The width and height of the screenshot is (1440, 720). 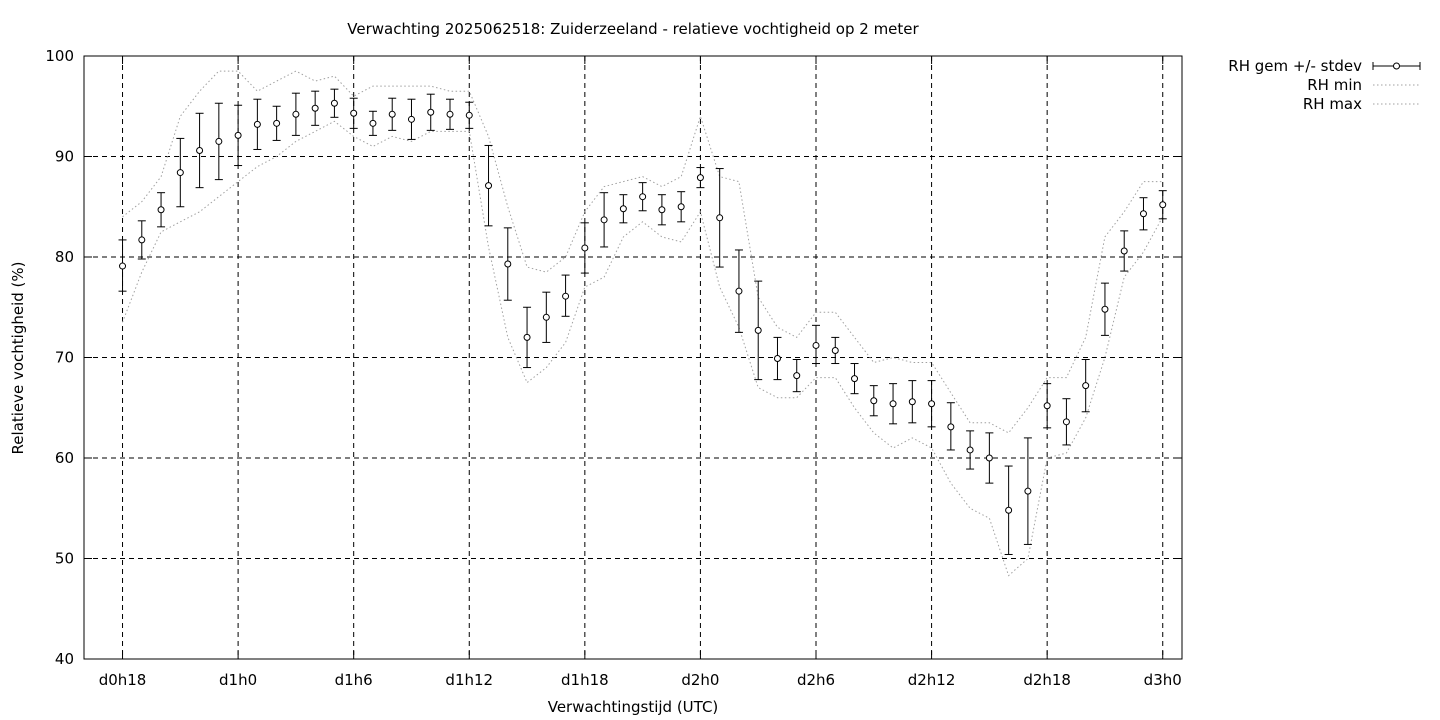 I want to click on legend-label: RH gem +/- stdev, so click(x=1295, y=66).